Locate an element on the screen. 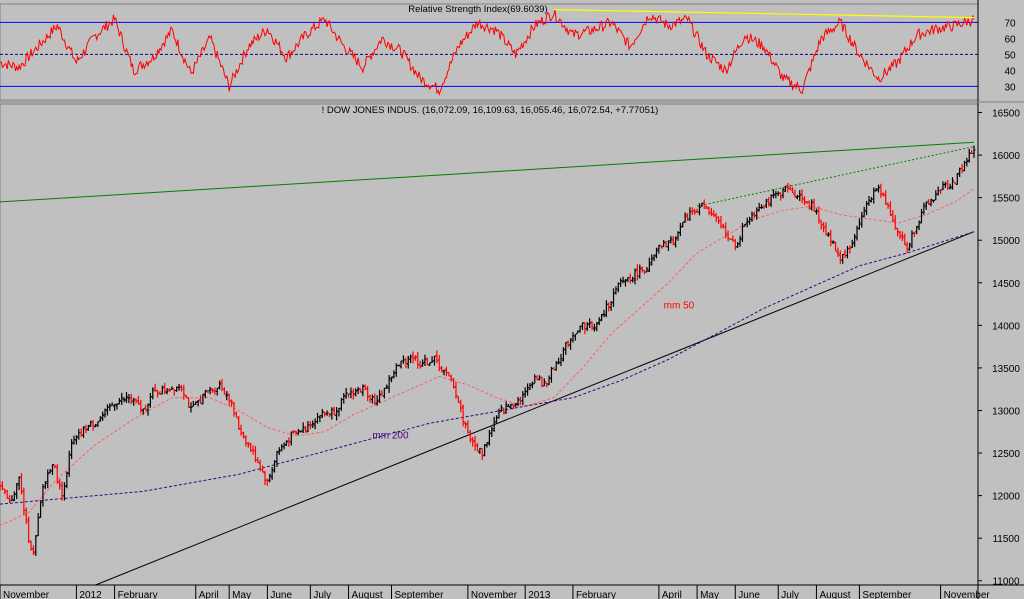  mm200-label: mm 200 is located at coordinates (390, 436).